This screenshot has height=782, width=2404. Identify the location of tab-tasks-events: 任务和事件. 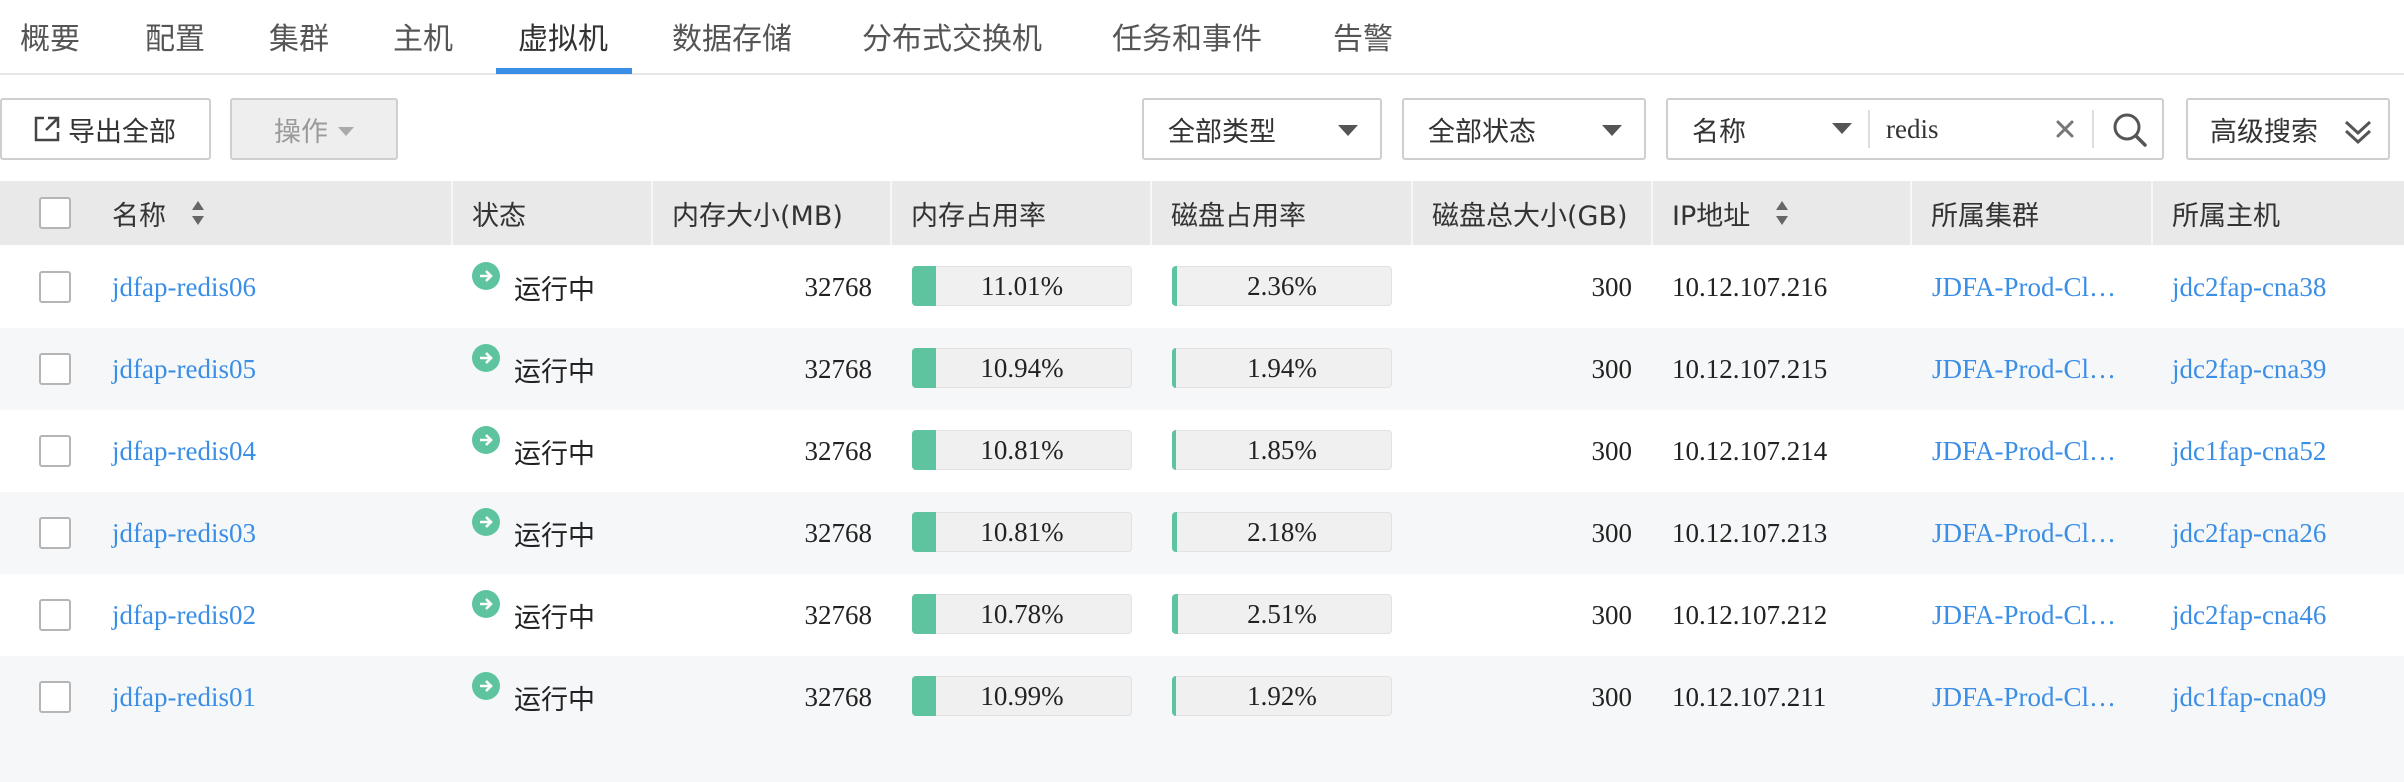
(1187, 39).